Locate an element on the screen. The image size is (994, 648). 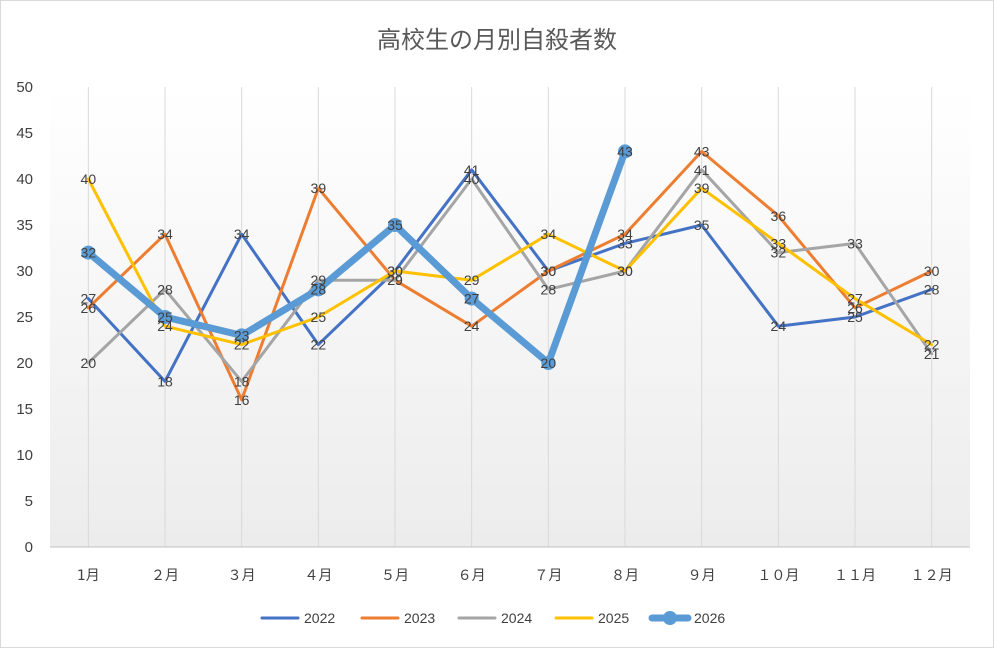
x-tick-label: ８月 is located at coordinates (625, 576).